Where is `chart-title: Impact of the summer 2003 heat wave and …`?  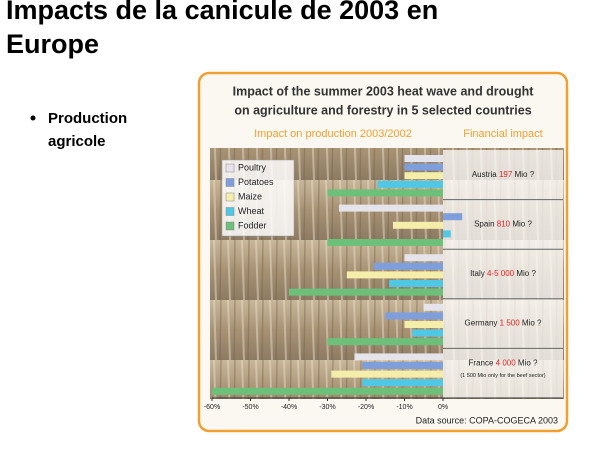
chart-title: Impact of the summer 2003 heat wave and … is located at coordinates (384, 91).